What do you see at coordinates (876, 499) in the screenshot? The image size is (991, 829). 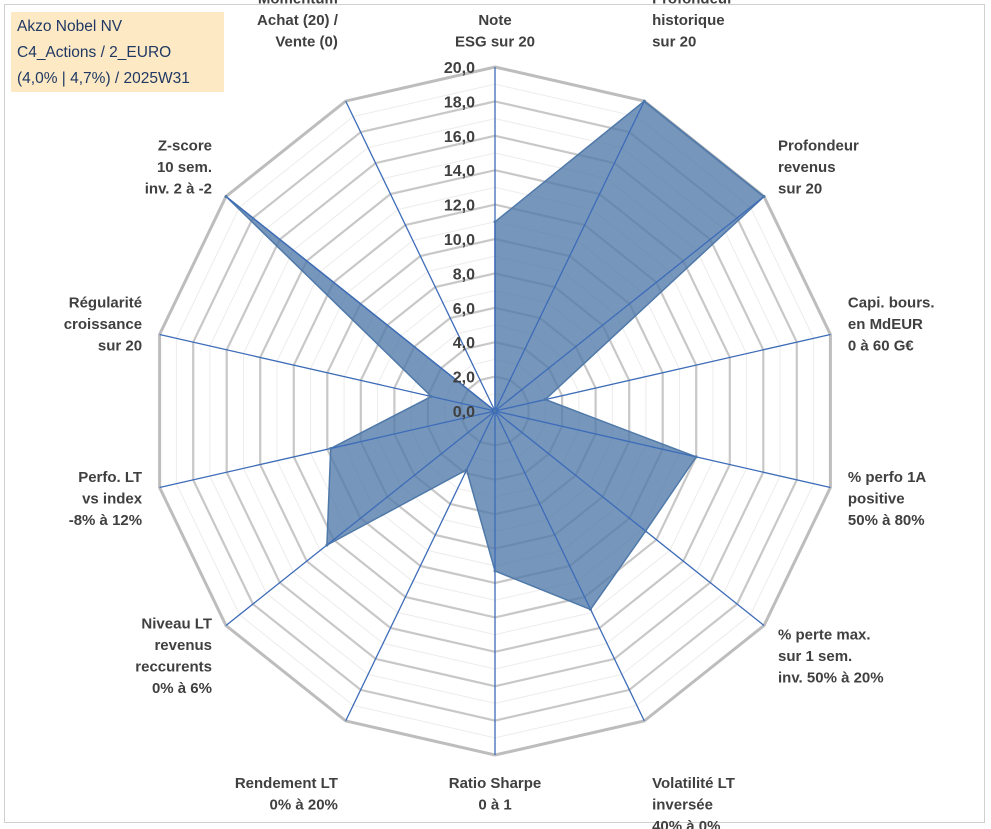 I see `axis-label-line: positive` at bounding box center [876, 499].